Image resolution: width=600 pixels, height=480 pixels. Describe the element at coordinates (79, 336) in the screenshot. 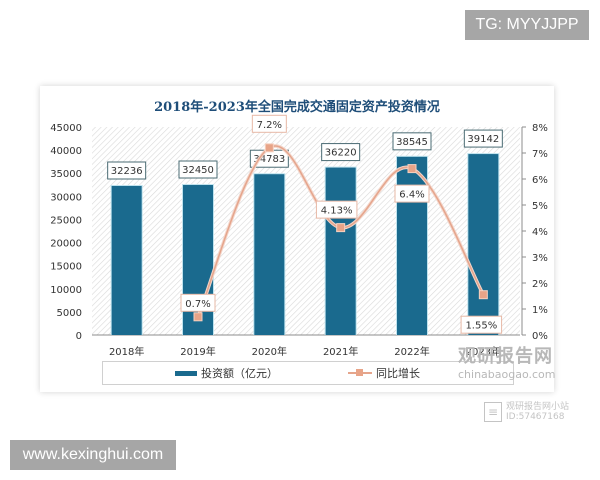

I see `y-left-tick-label: 0` at that location.